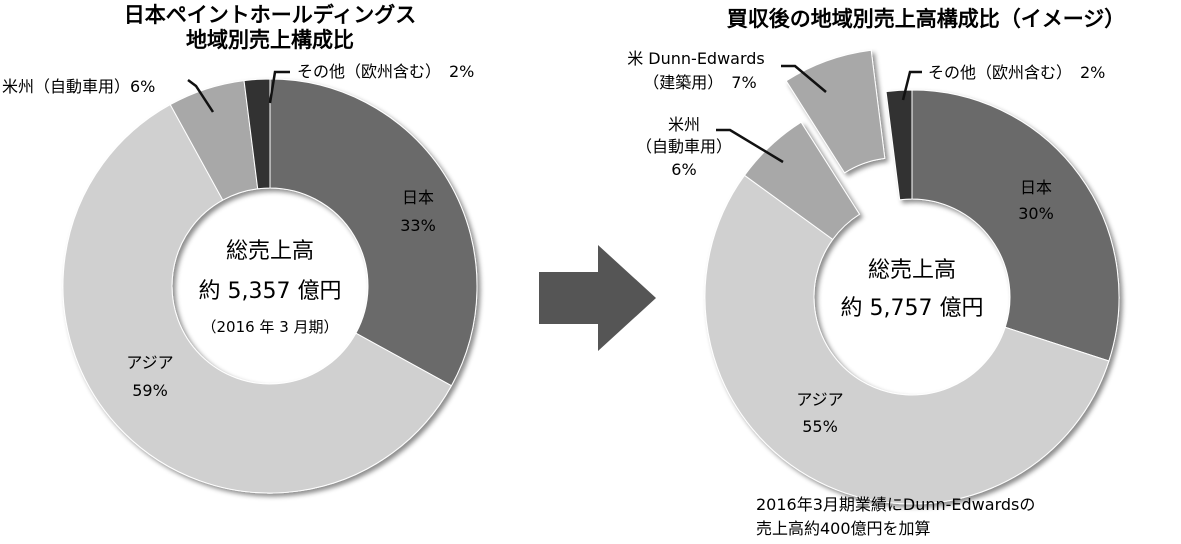  I want to click on right-title: 買収後の地域別売上高構成比（イメージ）, so click(926, 19).